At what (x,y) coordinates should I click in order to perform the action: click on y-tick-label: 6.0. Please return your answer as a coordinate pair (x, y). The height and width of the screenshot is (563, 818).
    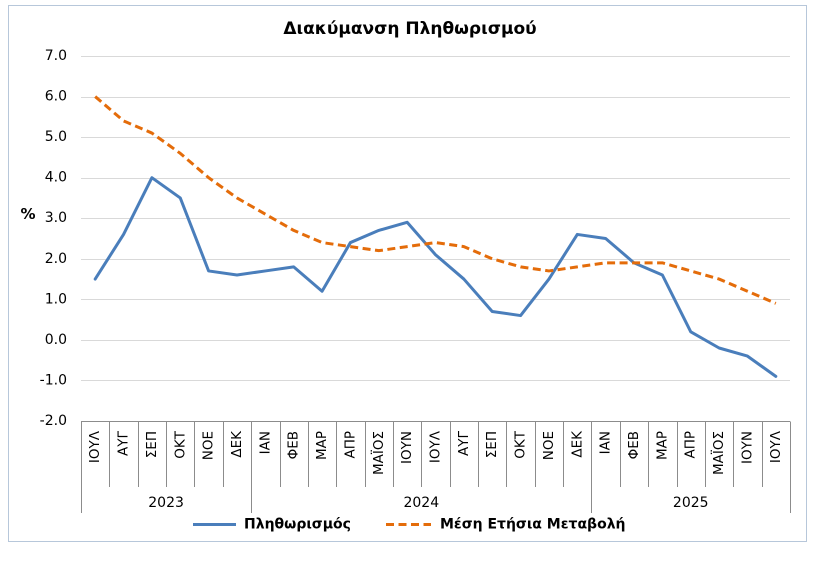
    Looking at the image, I should click on (56, 97).